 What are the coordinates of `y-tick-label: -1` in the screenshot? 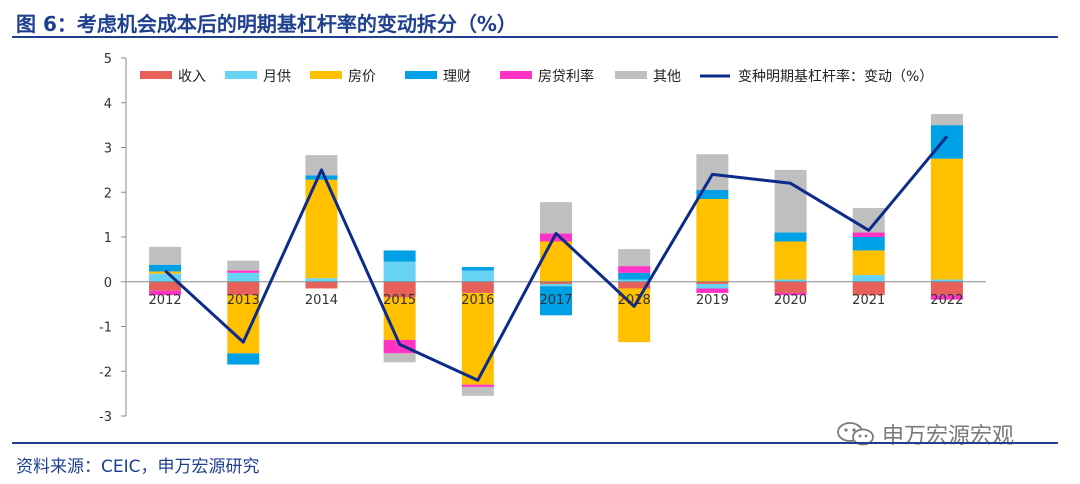 It's located at (105, 328).